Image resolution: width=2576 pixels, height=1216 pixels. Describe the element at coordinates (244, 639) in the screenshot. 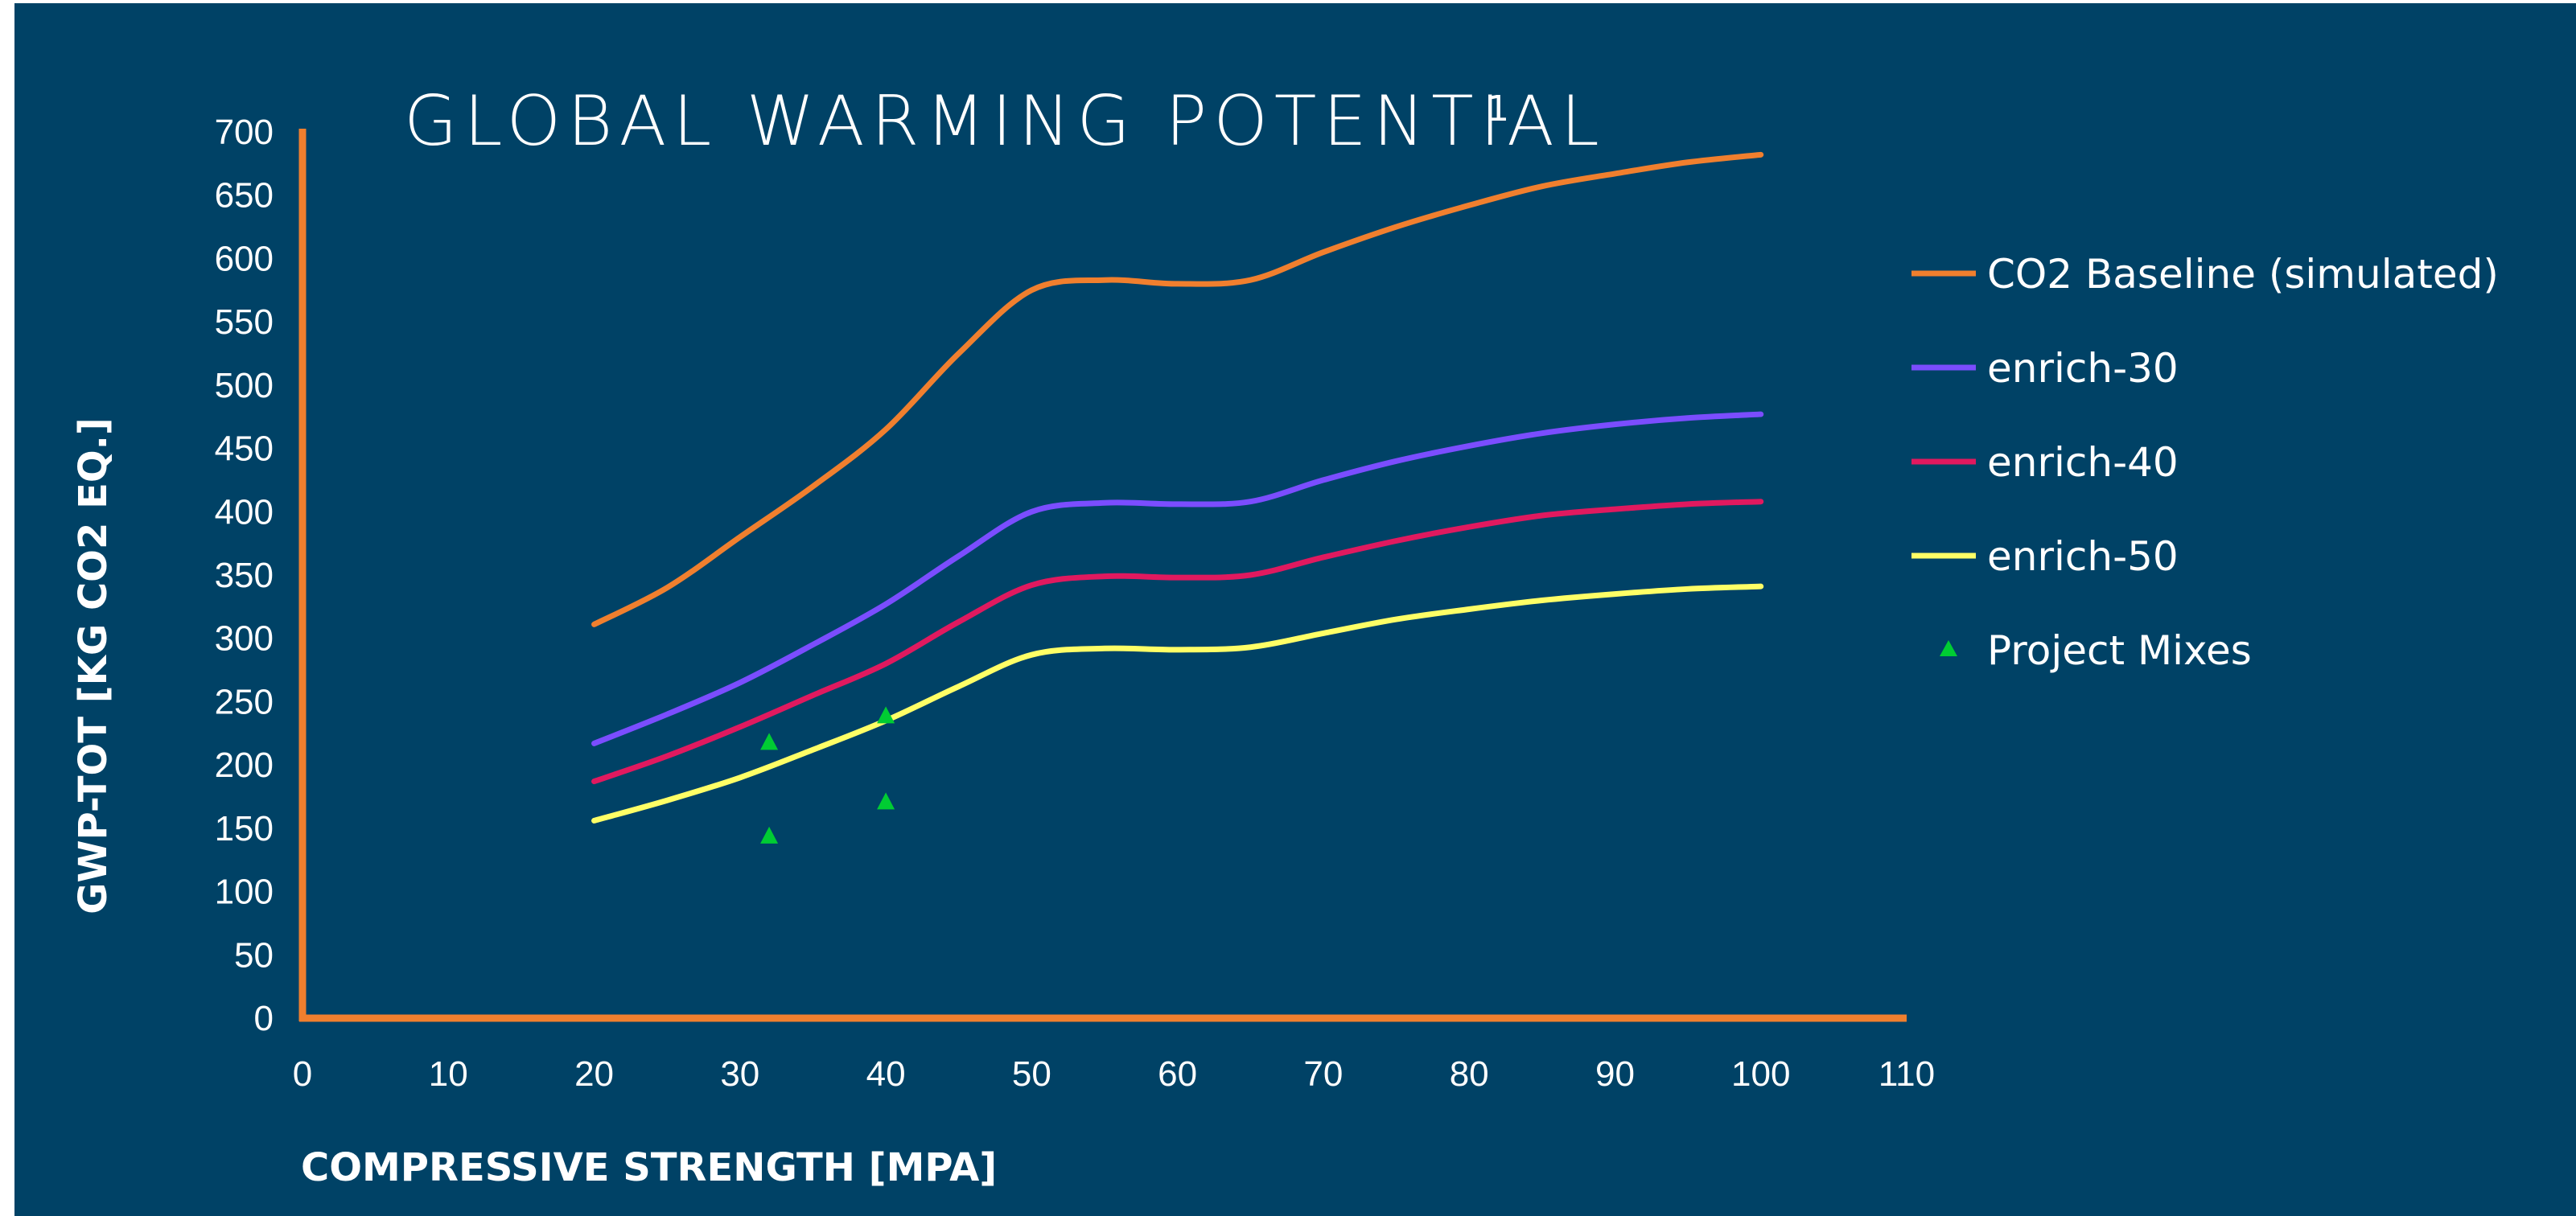

I see `y-tick-label: 300` at that location.